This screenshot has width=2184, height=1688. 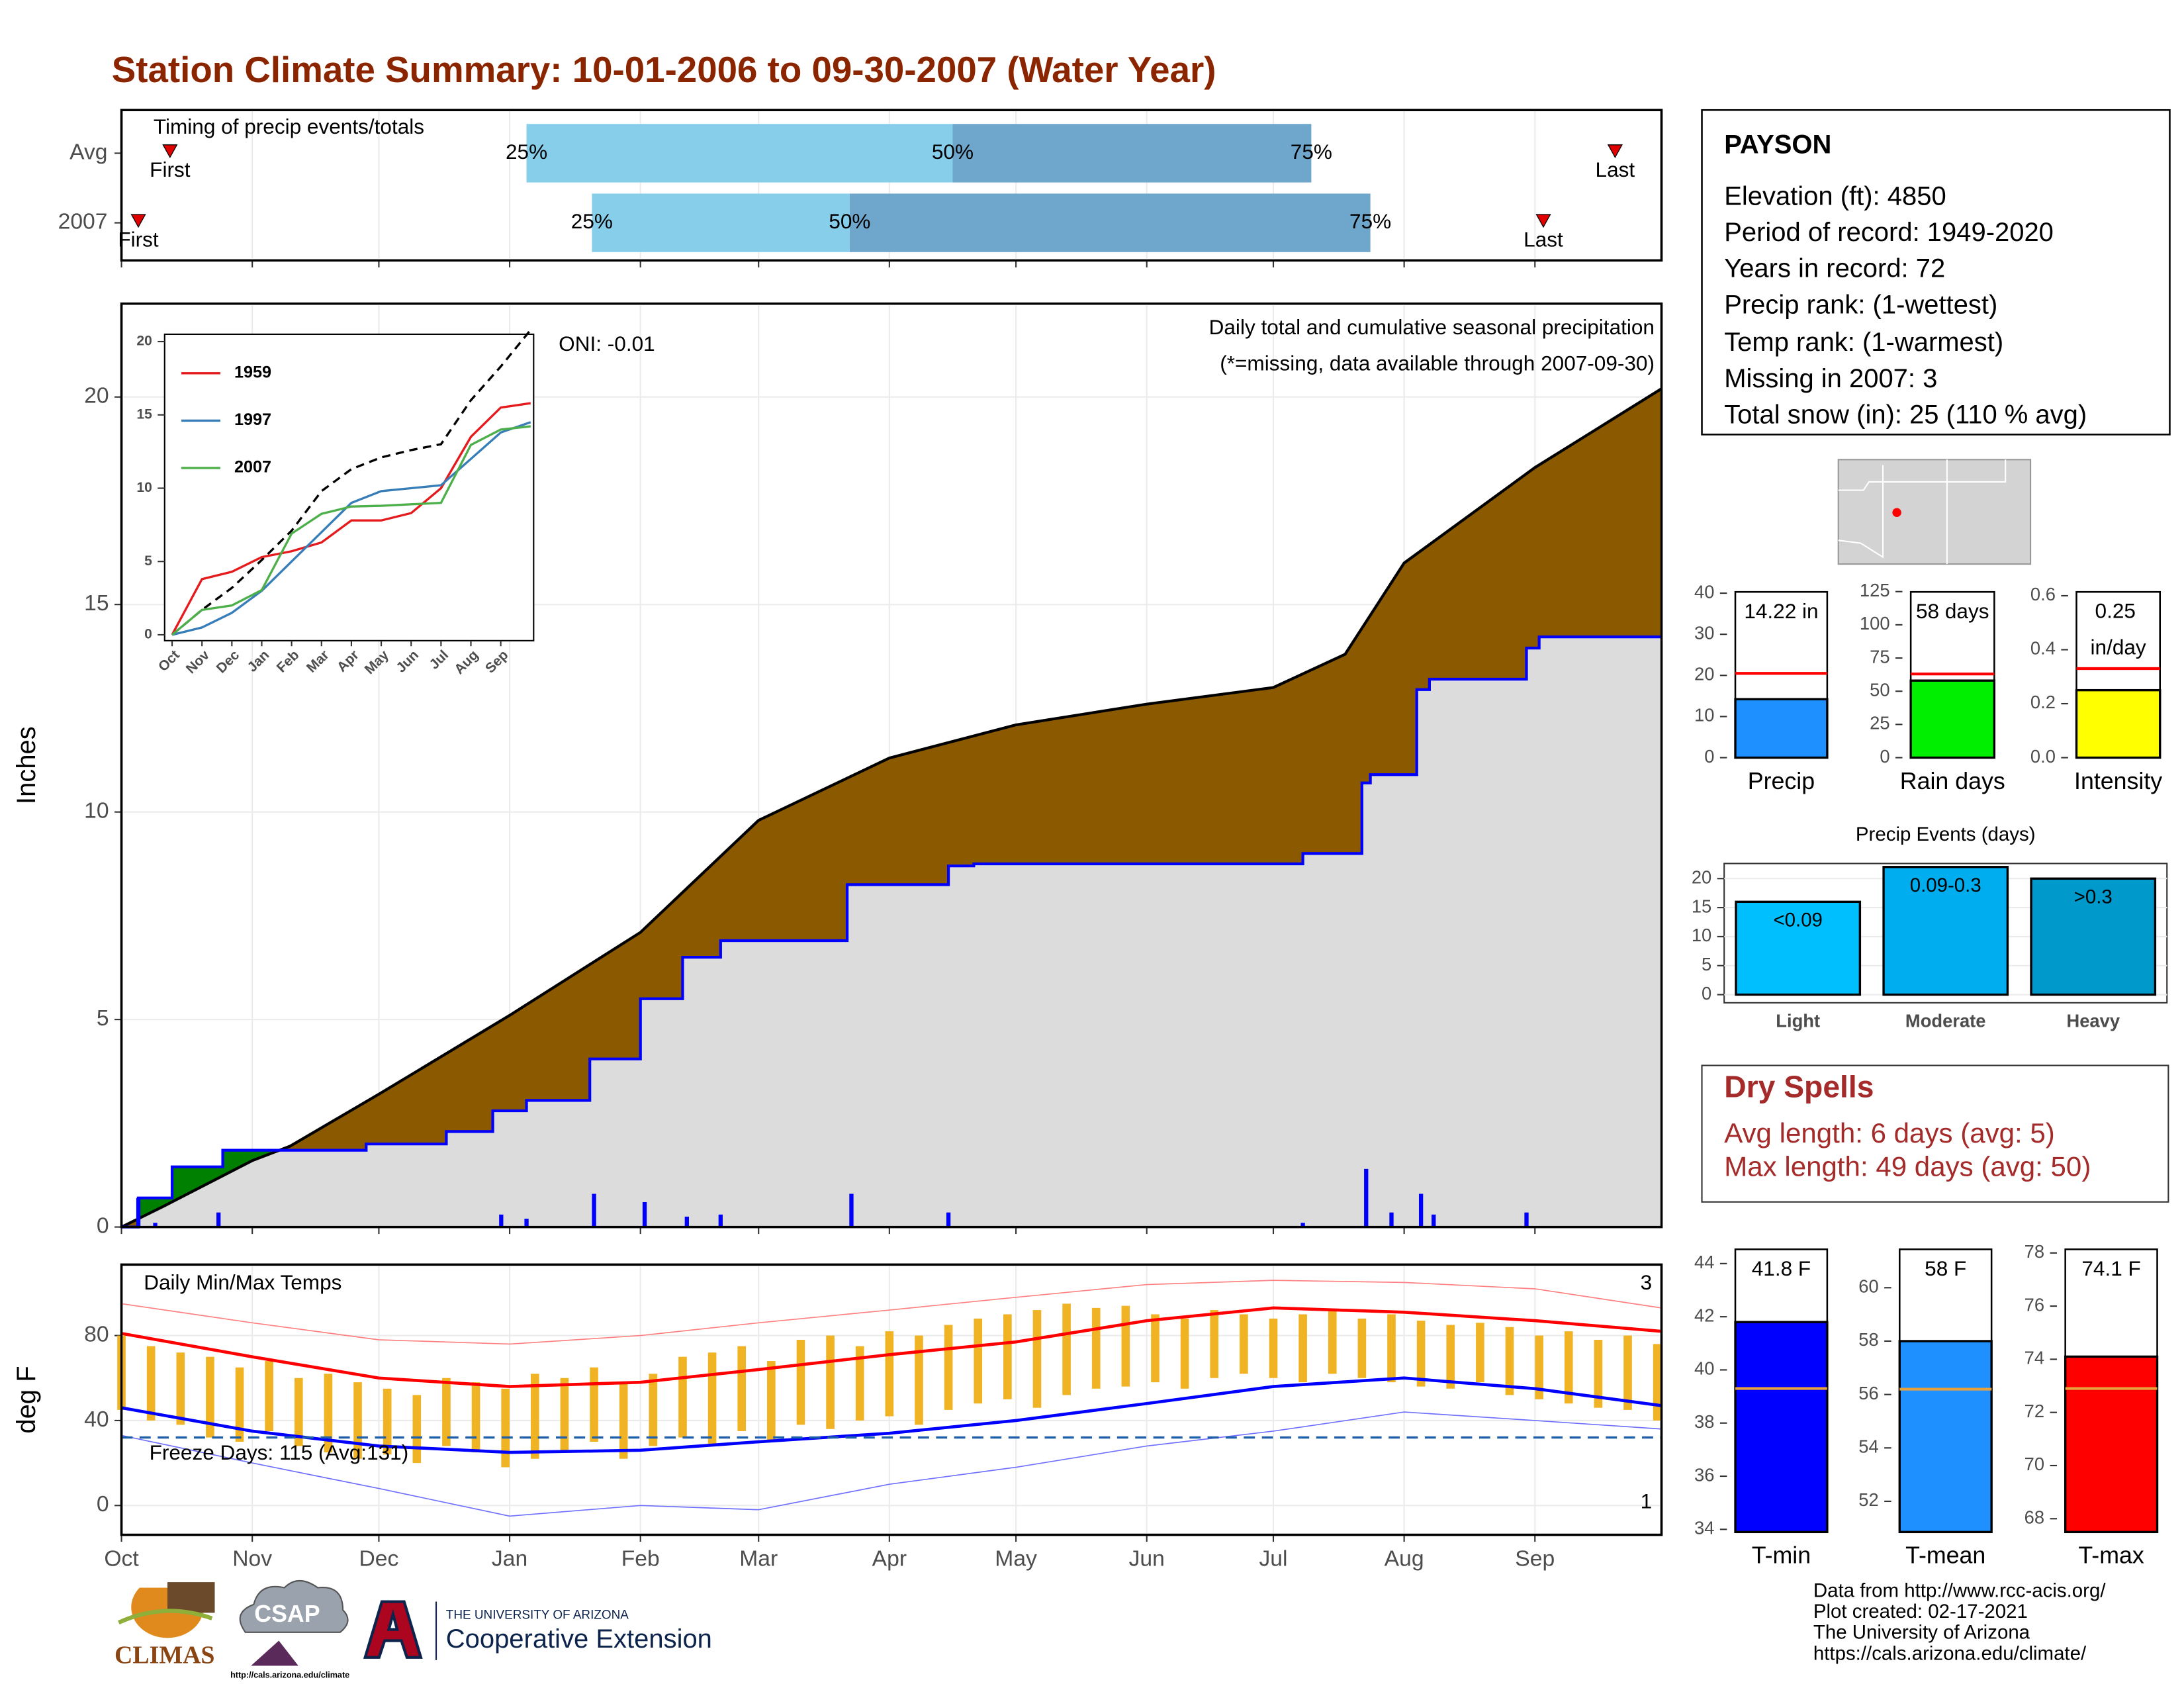 I want to click on row-label: Avg, so click(x=88, y=152).